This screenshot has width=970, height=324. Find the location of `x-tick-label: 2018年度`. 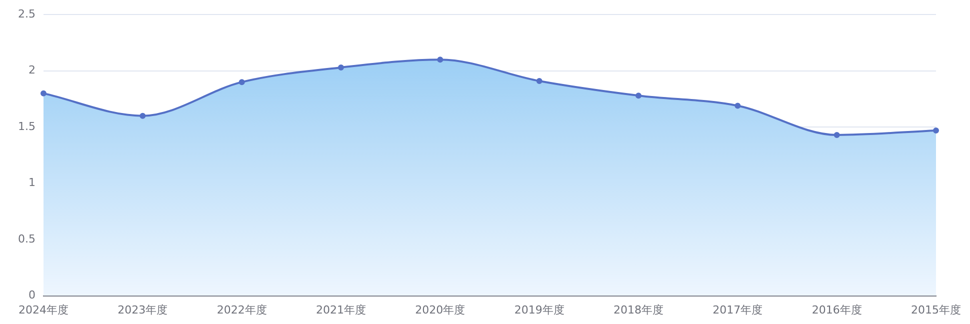

x-tick-label: 2018年度 is located at coordinates (639, 309).